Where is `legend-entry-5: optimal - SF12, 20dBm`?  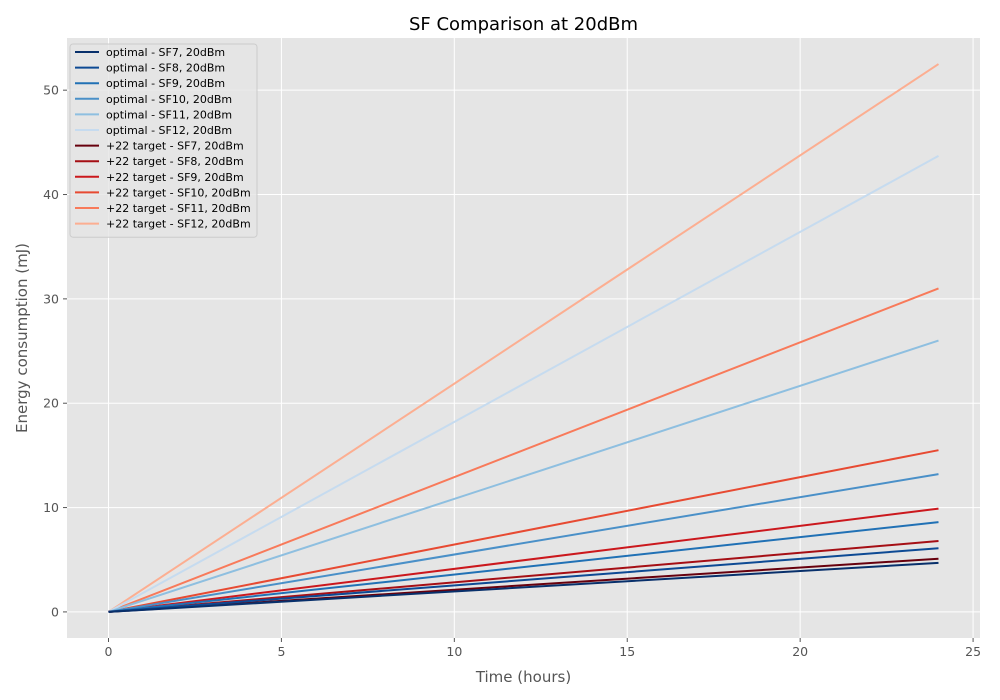
legend-entry-5: optimal - SF12, 20dBm is located at coordinates (169, 130).